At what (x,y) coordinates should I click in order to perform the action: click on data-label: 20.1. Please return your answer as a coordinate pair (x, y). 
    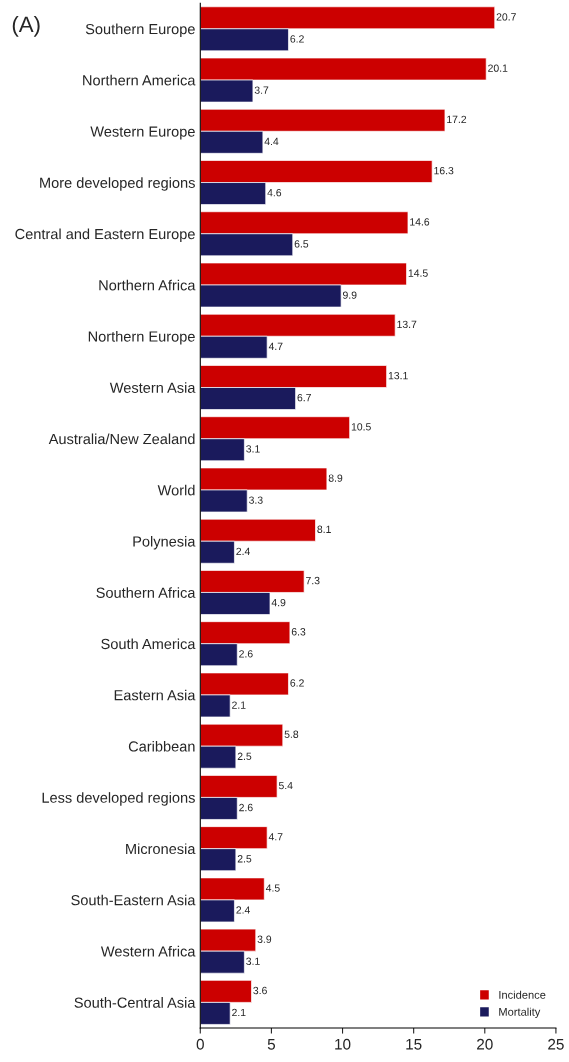
    Looking at the image, I should click on (498, 68).